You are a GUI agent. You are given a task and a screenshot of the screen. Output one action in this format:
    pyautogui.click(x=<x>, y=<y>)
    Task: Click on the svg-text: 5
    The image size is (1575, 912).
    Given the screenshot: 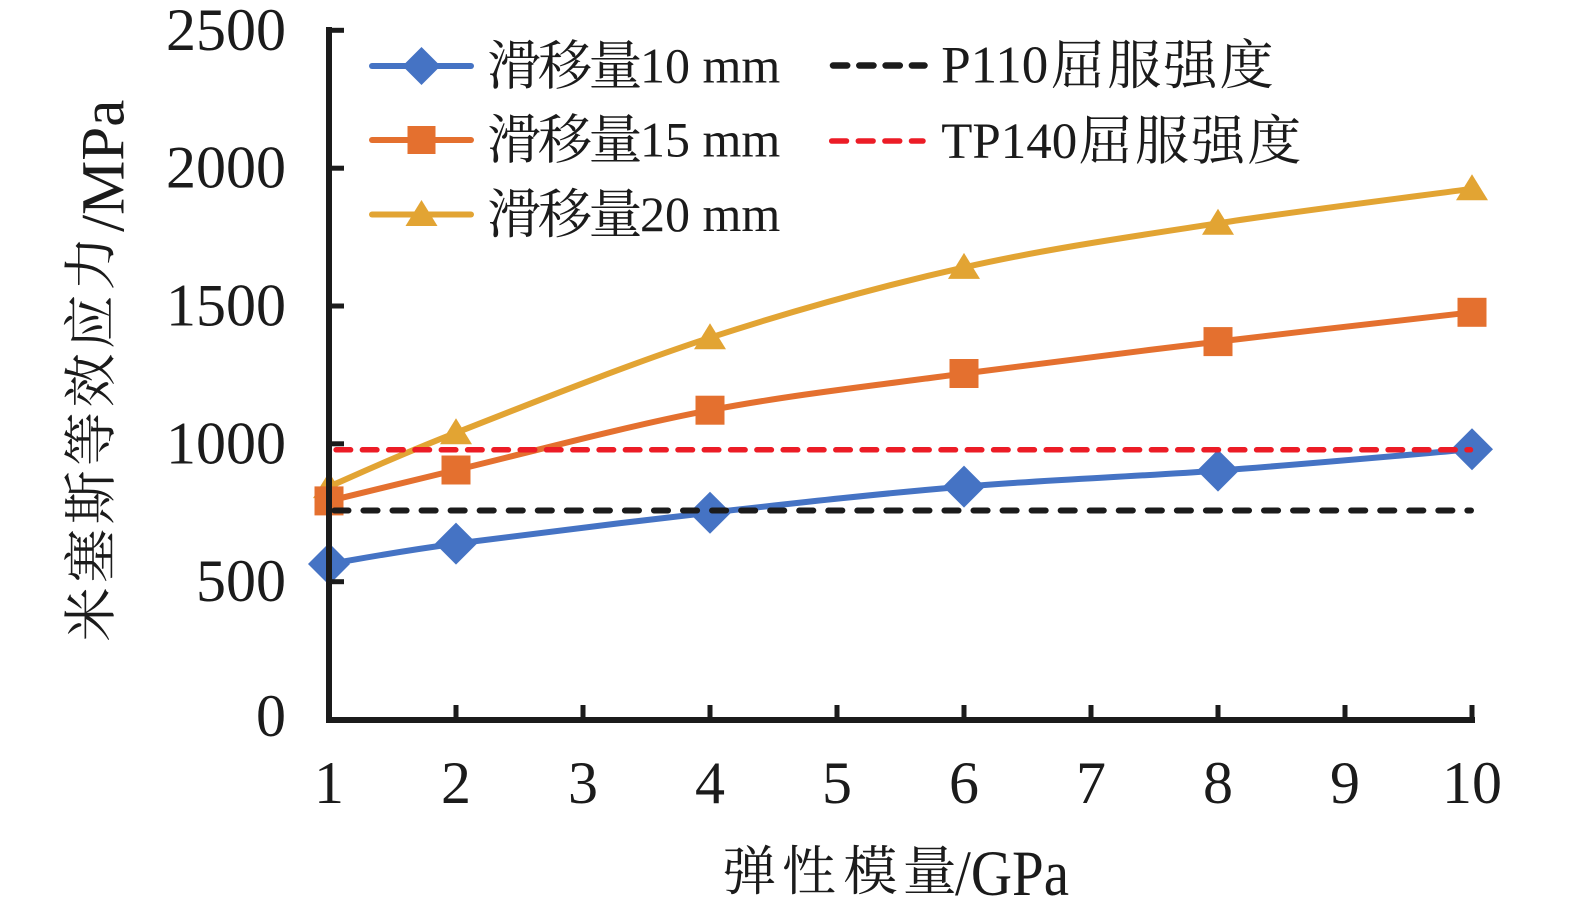 What is the action you would take?
    pyautogui.click(x=837, y=783)
    